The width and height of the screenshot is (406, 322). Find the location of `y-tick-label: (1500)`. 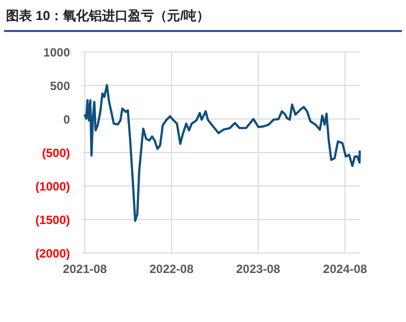

y-tick-label: (1500) is located at coordinates (52, 220).